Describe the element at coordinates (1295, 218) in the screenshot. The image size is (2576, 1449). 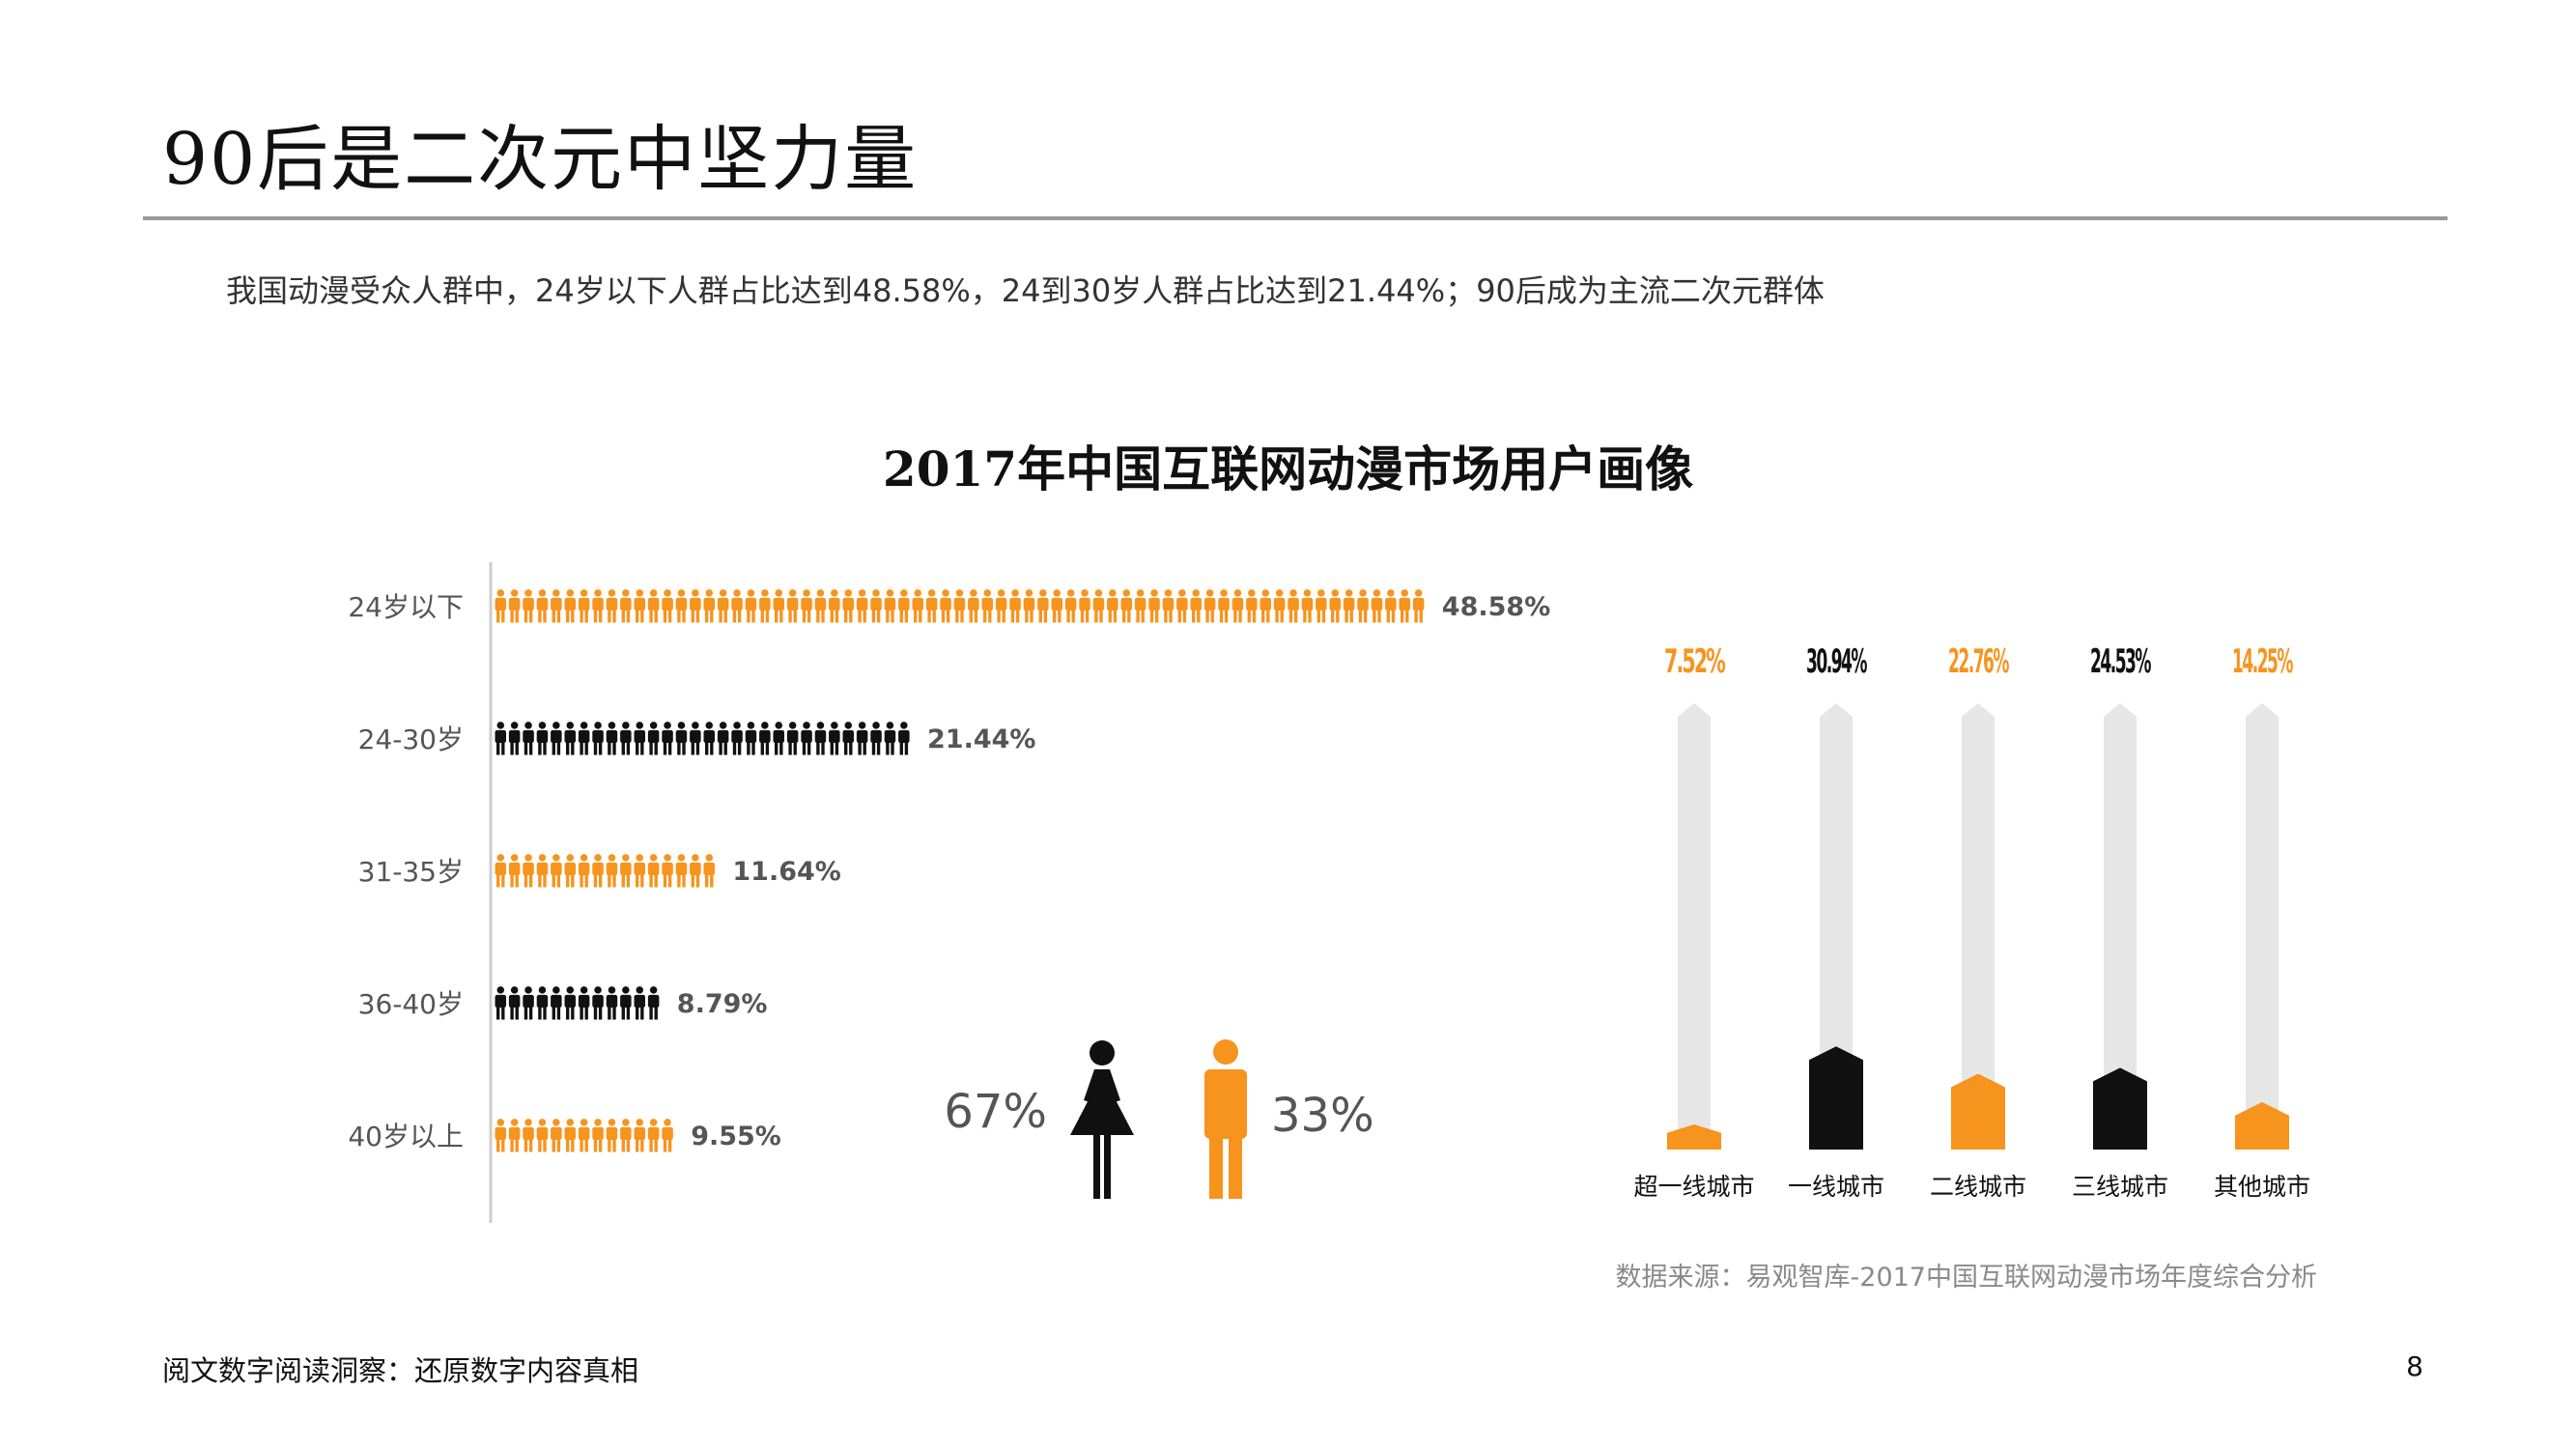
I see `title-divider` at that location.